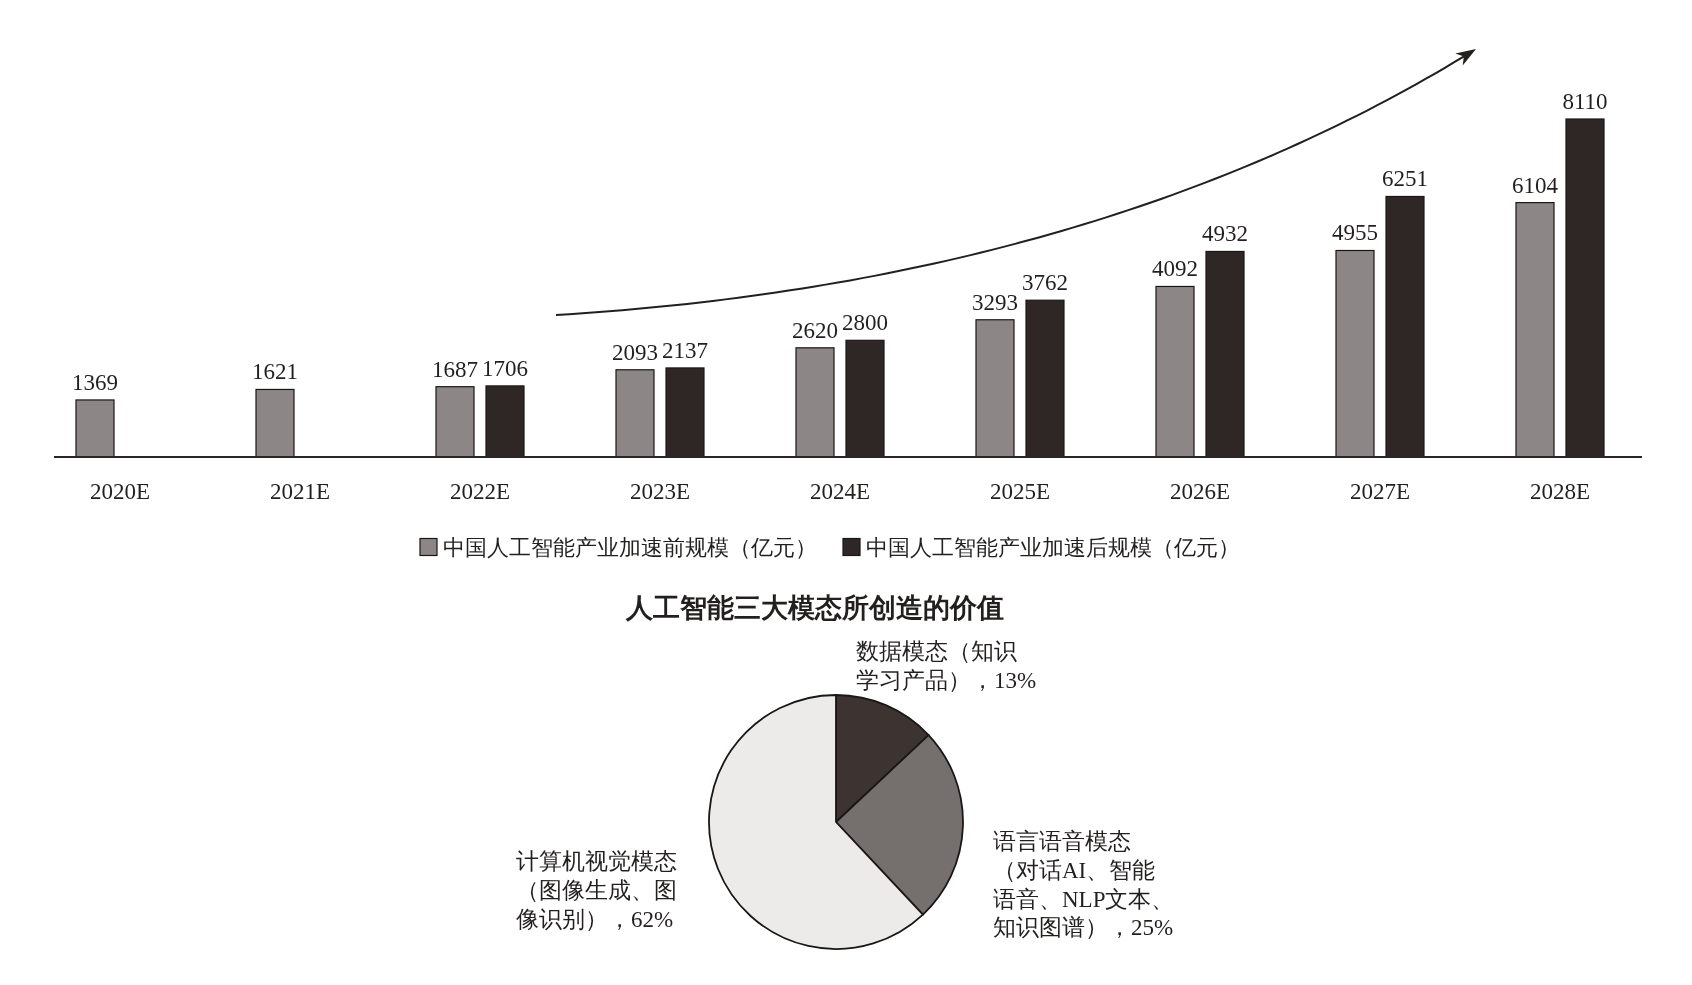  What do you see at coordinates (1380, 491) in the screenshot?
I see `x-tick-label: 2027E` at bounding box center [1380, 491].